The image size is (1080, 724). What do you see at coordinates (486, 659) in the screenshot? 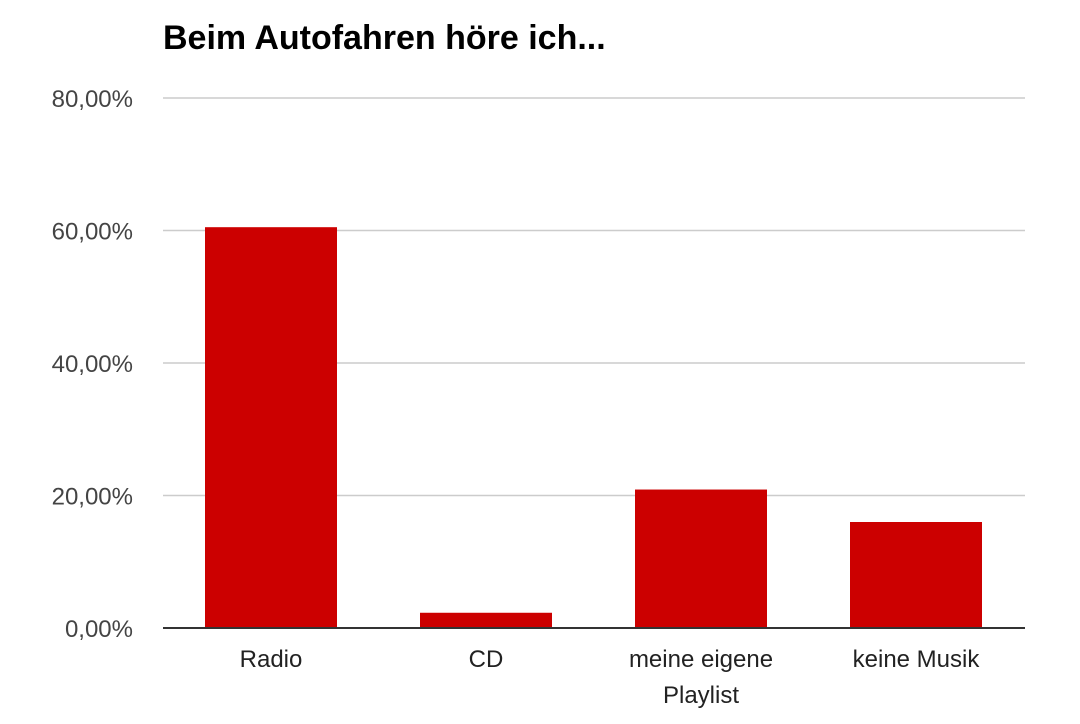
I see `x-category-label: CD` at bounding box center [486, 659].